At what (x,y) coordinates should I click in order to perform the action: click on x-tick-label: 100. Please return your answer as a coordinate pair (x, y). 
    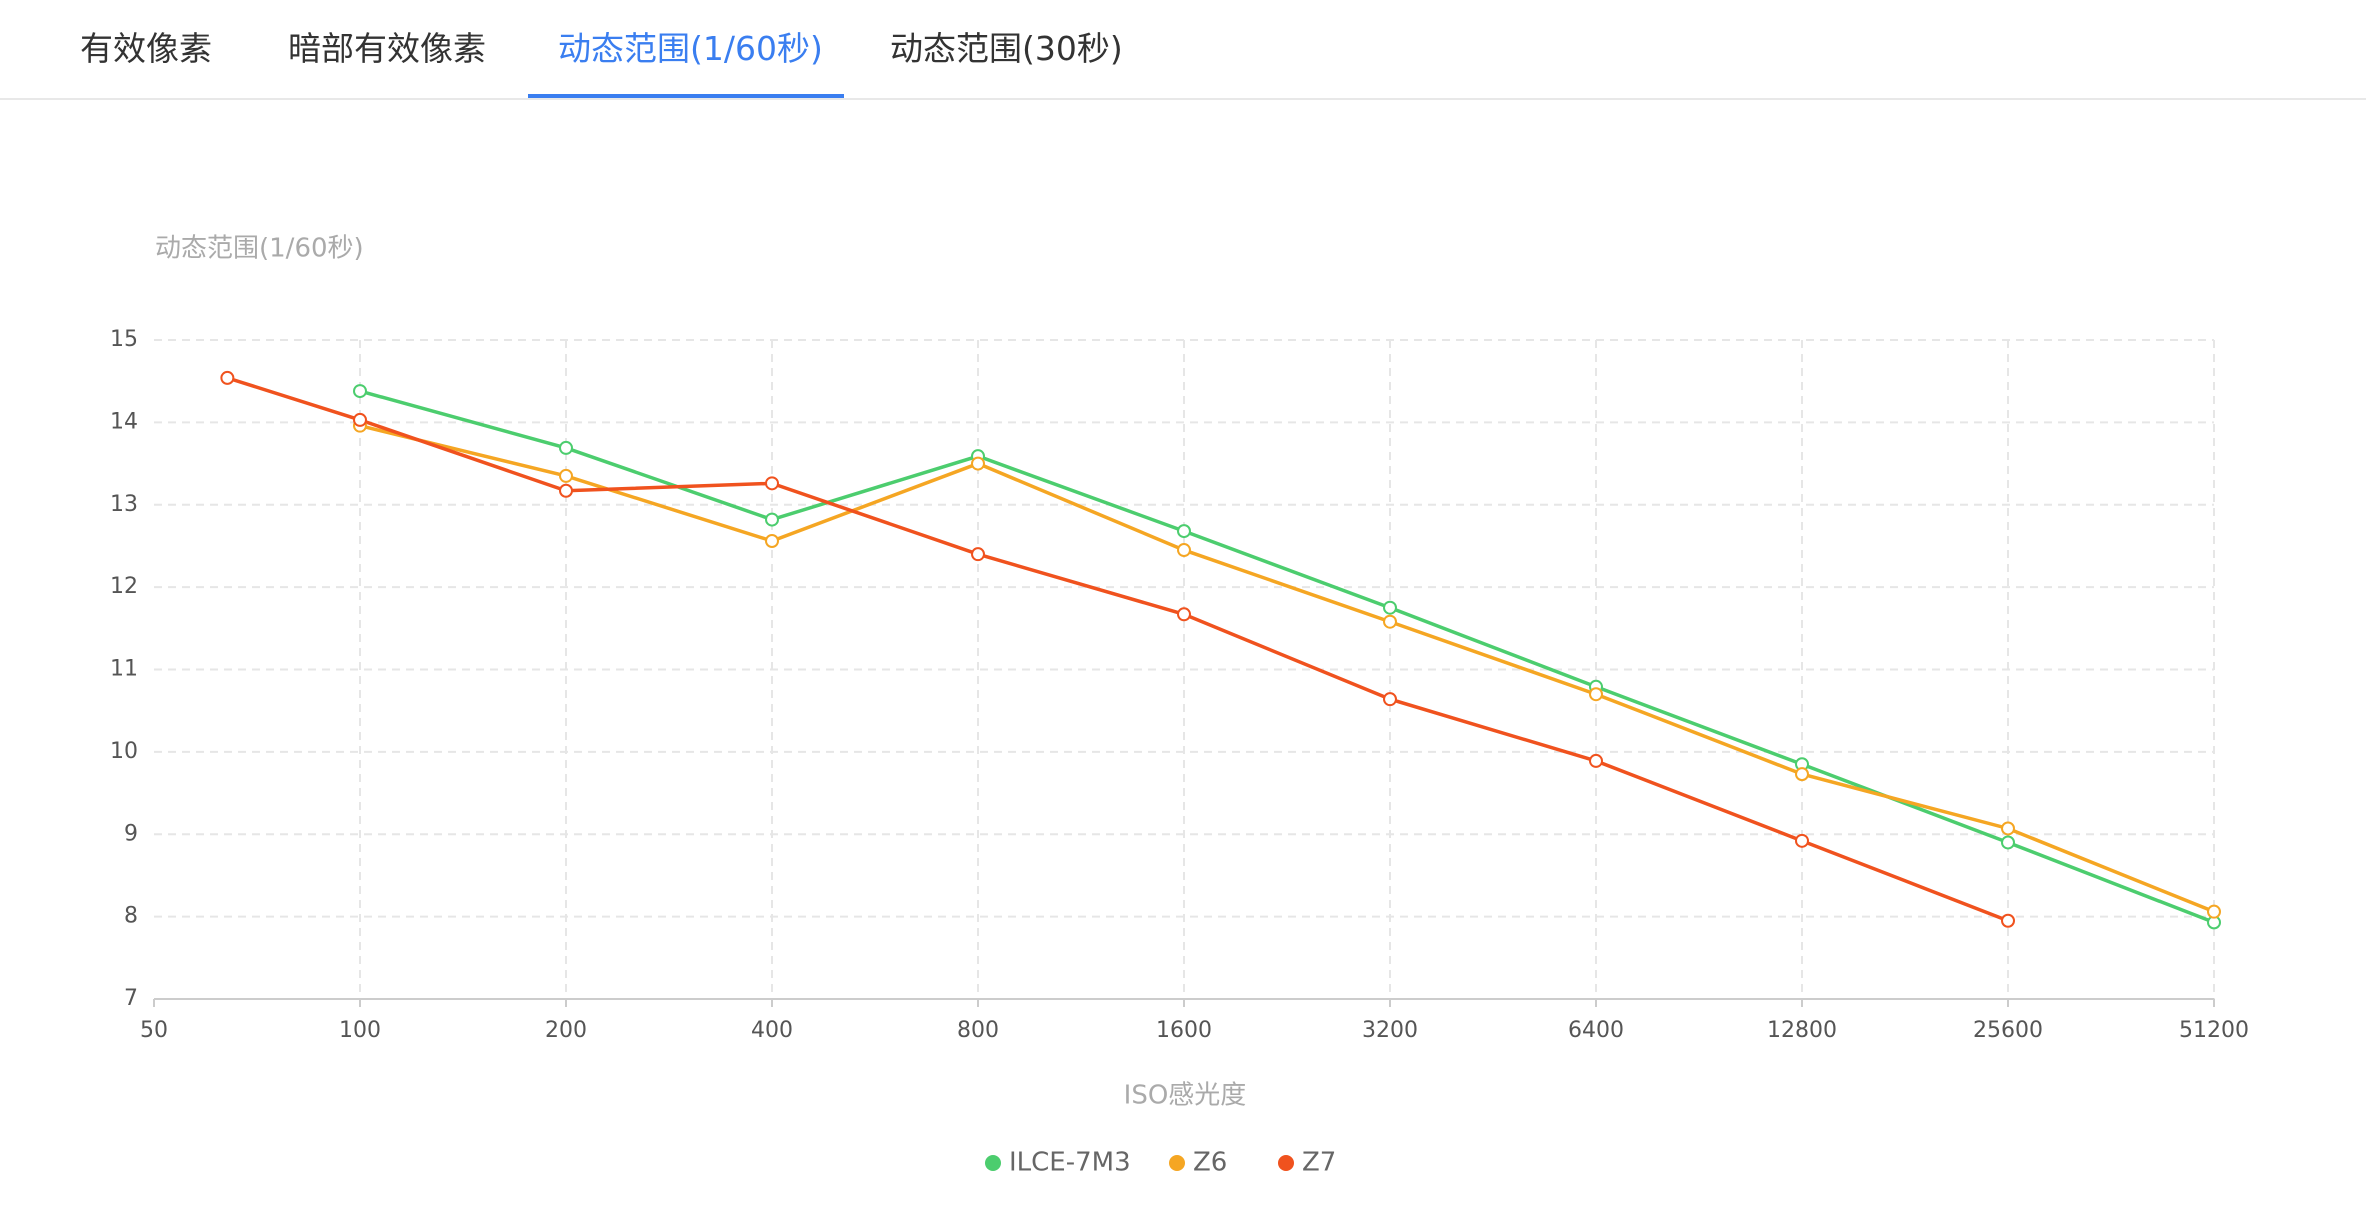
    Looking at the image, I should click on (360, 1030).